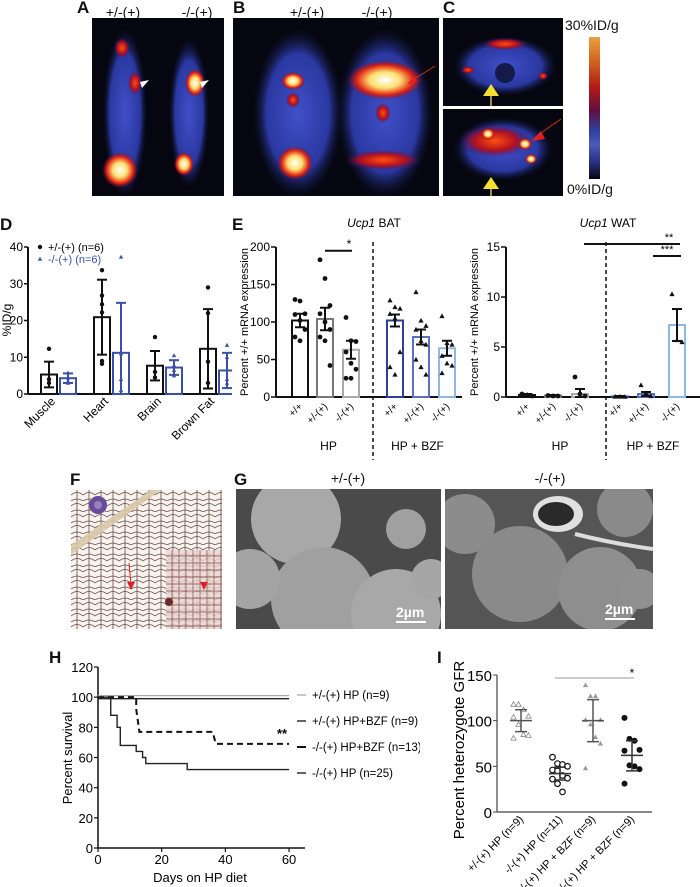 This screenshot has height=887, width=700. I want to click on significance-label: ***, so click(668, 250).